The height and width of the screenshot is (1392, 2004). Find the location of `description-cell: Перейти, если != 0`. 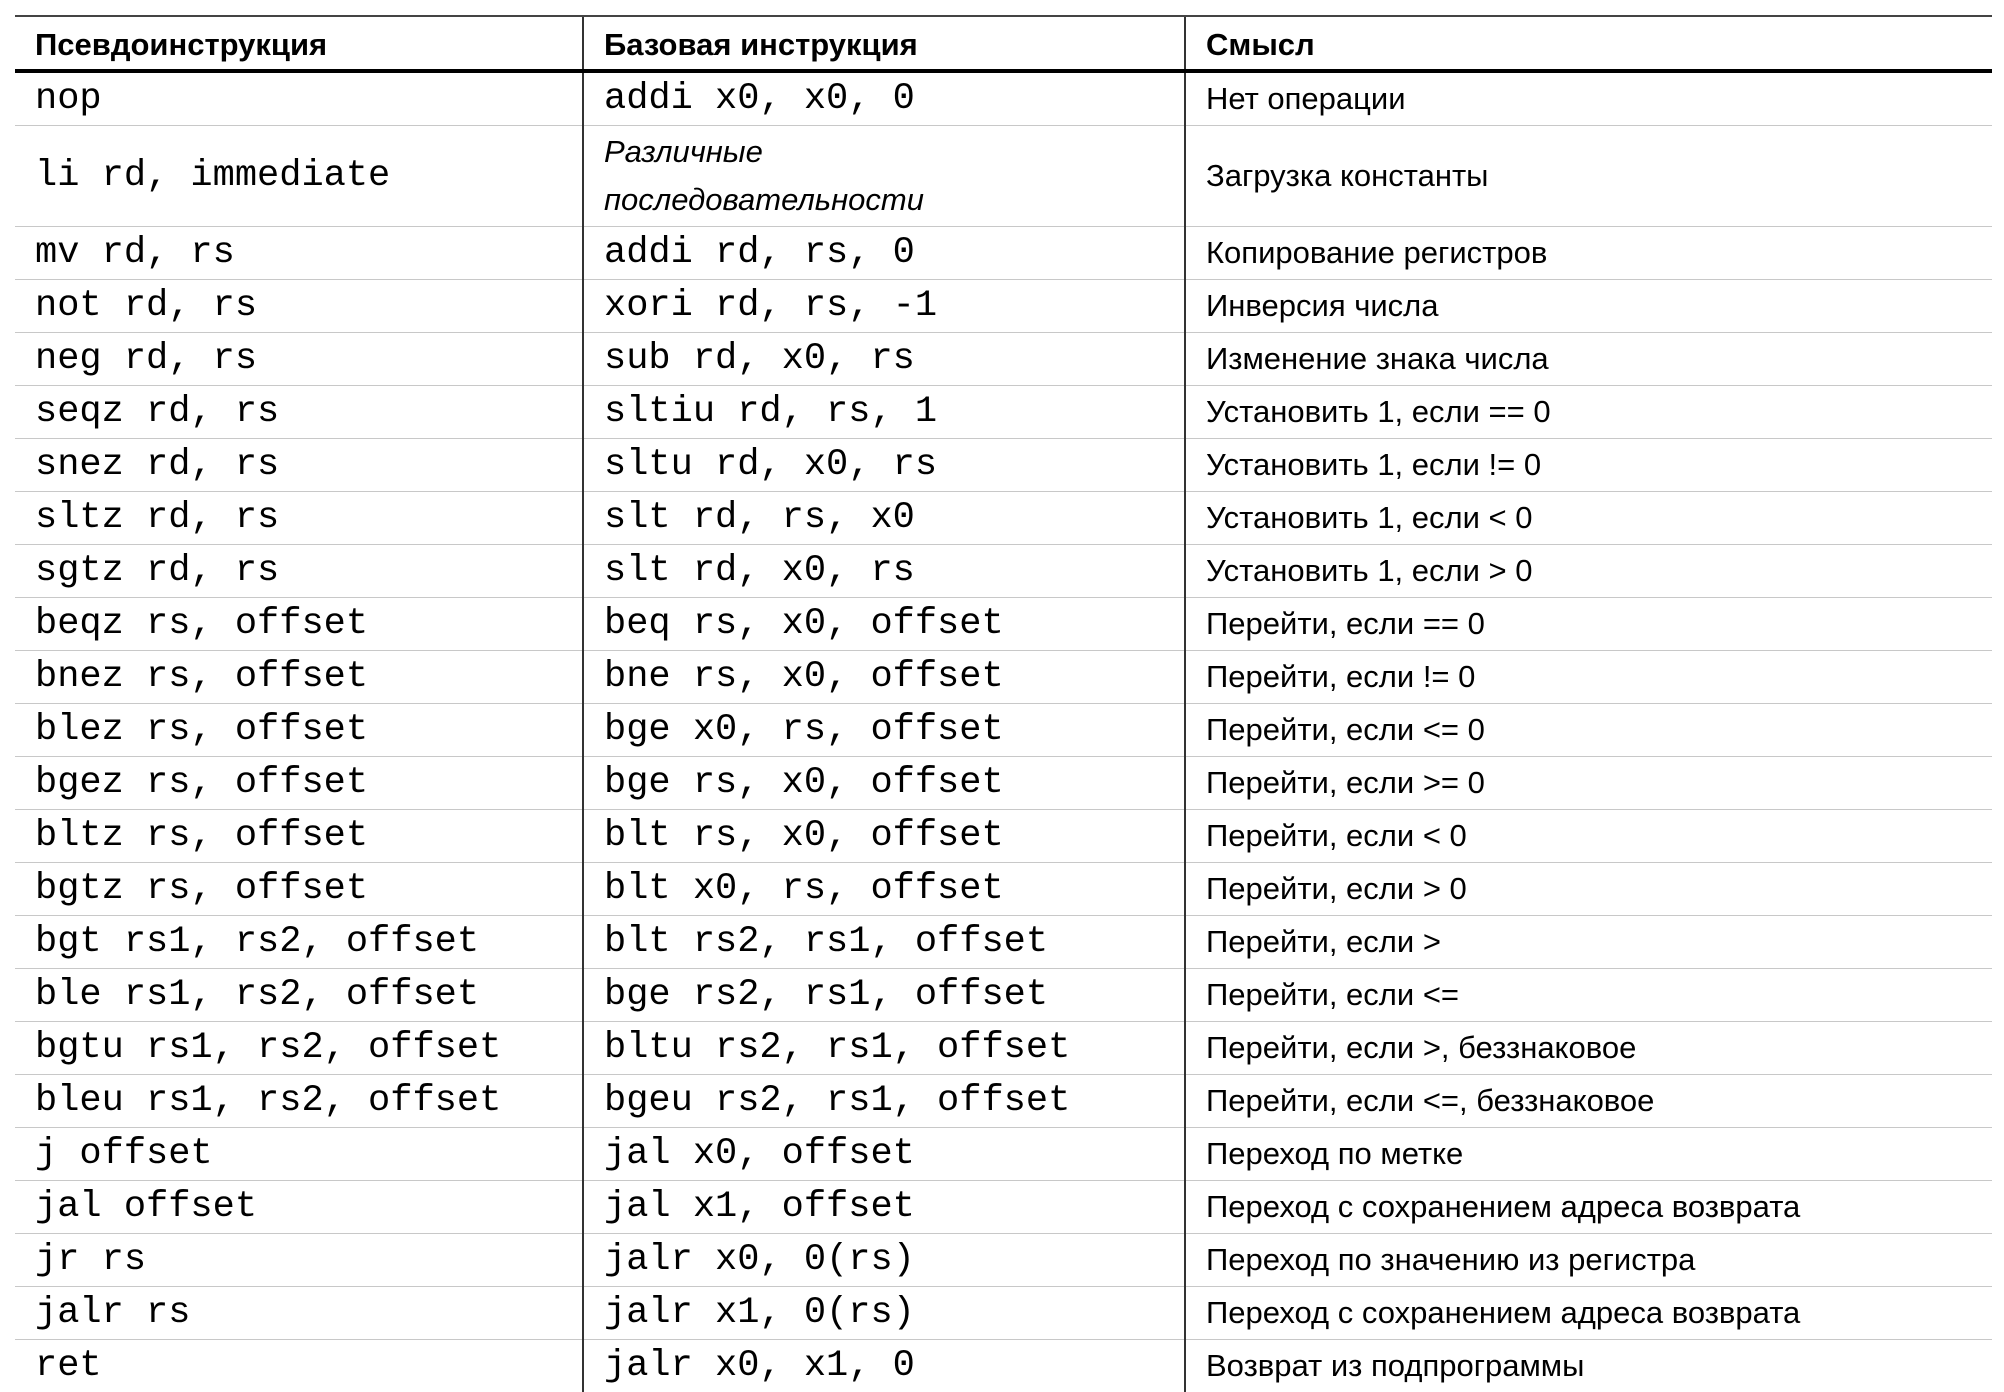

description-cell: Перейти, если != 0 is located at coordinates (1588, 677).